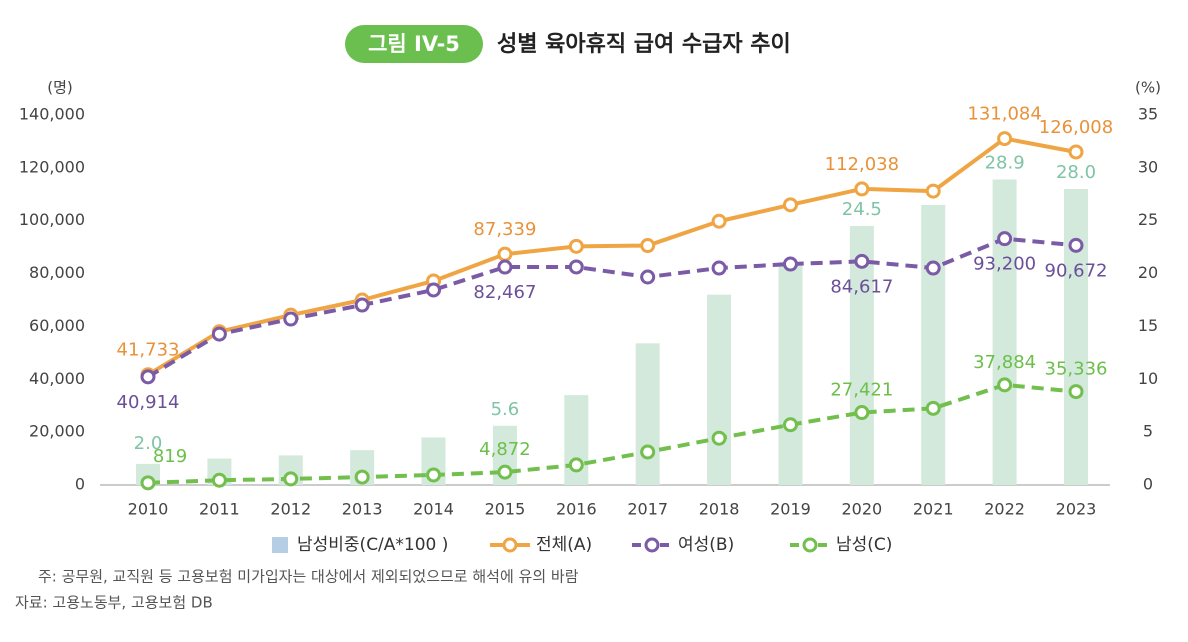 The height and width of the screenshot is (642, 1188). I want to click on y-tick-label: 120,000, so click(52, 166).